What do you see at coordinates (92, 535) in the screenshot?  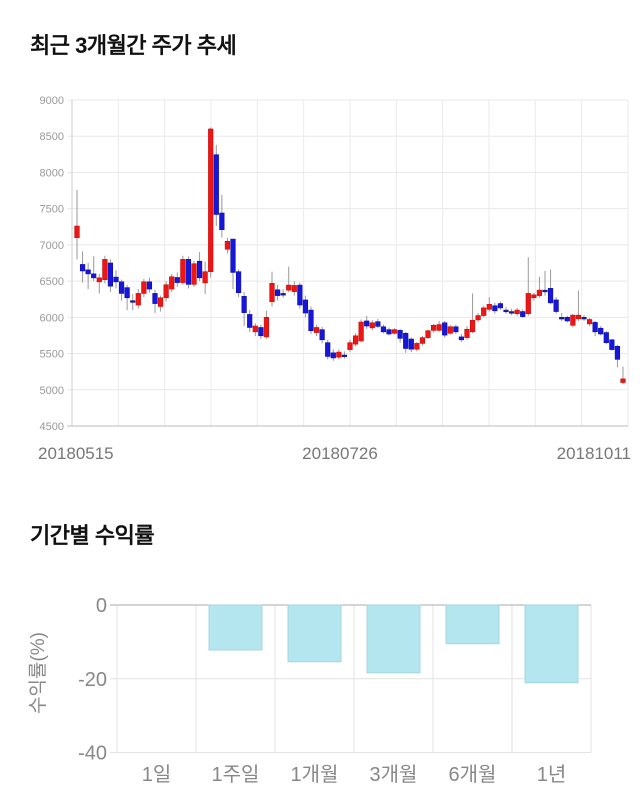 I see `returns-chart-title: 기간별 수익률` at bounding box center [92, 535].